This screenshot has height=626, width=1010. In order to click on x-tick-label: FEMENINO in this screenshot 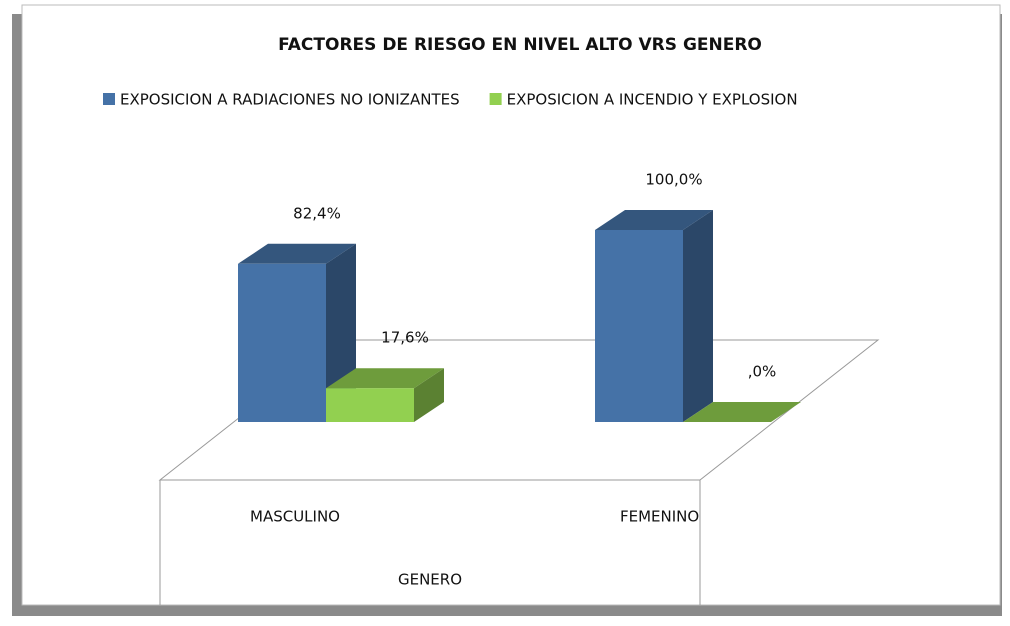, I will do `click(659, 517)`.